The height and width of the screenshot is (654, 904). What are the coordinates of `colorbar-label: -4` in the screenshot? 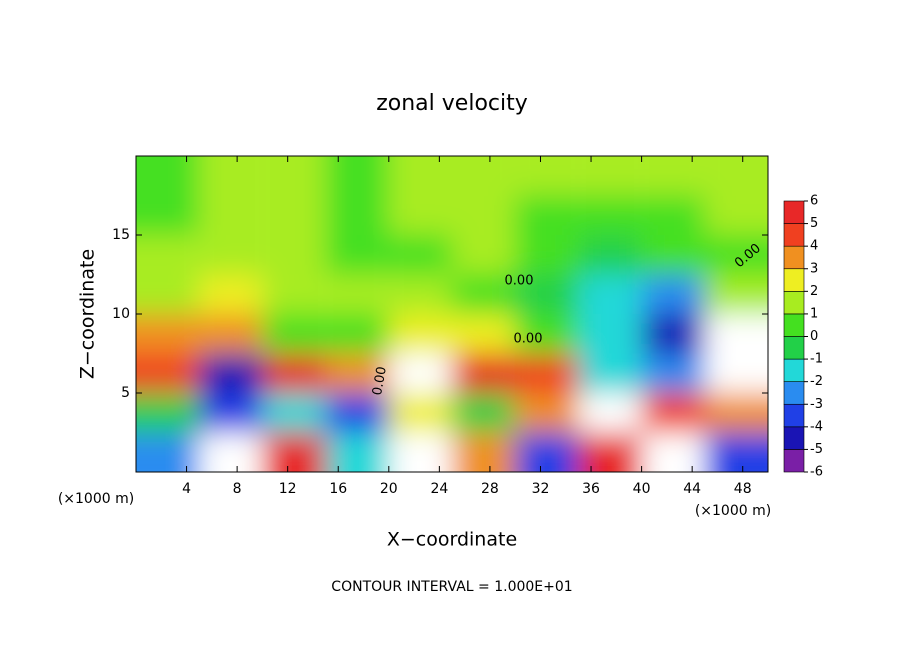 It's located at (816, 426).